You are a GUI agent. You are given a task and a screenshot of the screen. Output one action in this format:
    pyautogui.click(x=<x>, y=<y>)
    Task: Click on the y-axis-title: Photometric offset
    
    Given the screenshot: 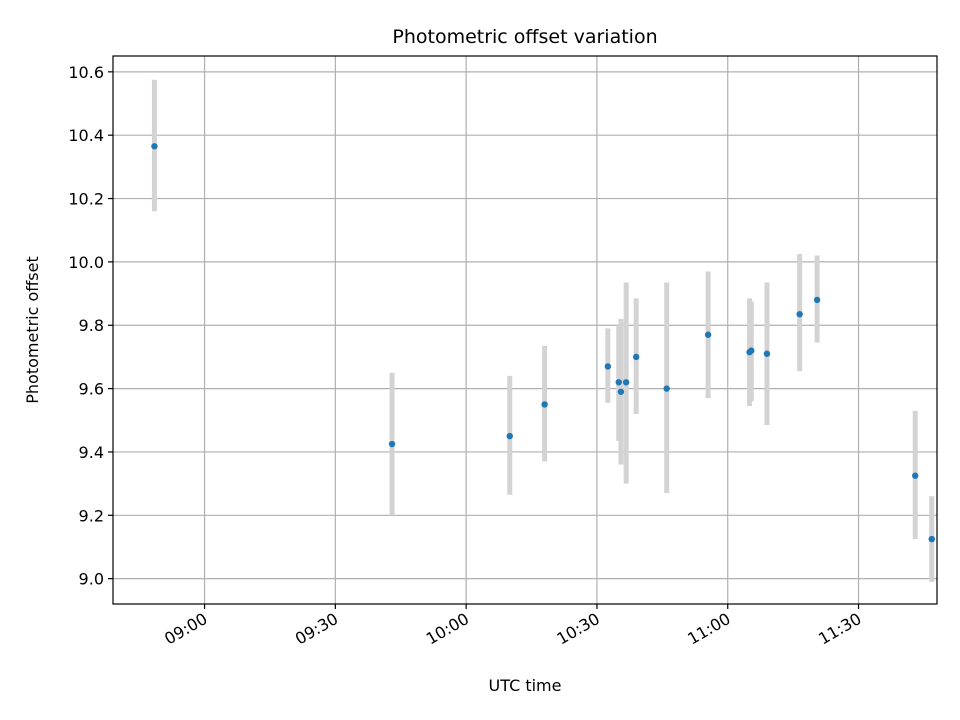 What is the action you would take?
    pyautogui.click(x=32, y=330)
    